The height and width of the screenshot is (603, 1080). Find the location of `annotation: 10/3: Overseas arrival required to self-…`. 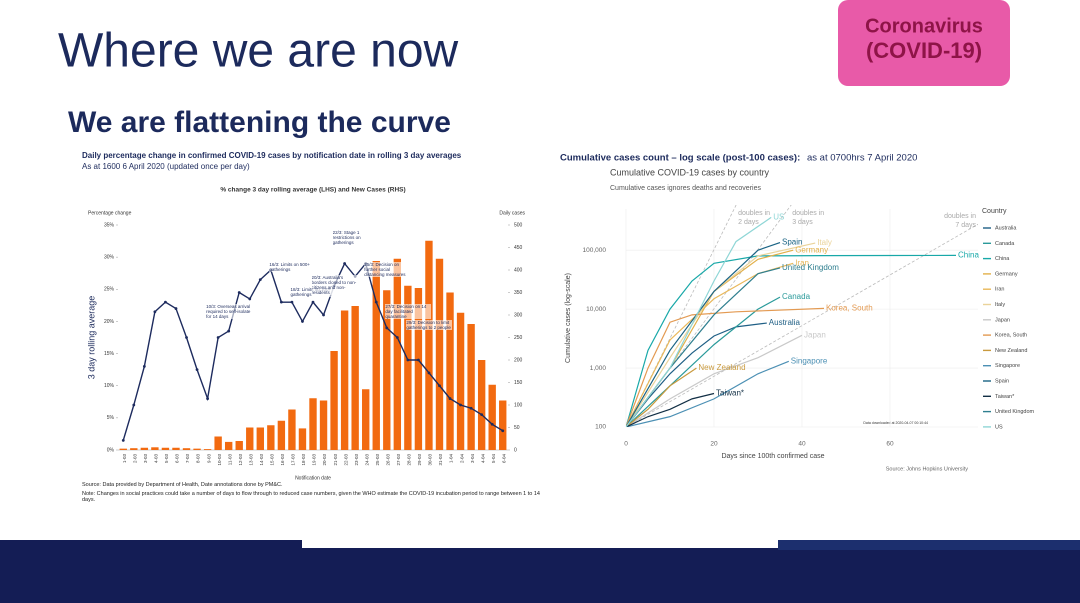

annotation: 10/3: Overseas arrival required to self-… is located at coordinates (229, 311).